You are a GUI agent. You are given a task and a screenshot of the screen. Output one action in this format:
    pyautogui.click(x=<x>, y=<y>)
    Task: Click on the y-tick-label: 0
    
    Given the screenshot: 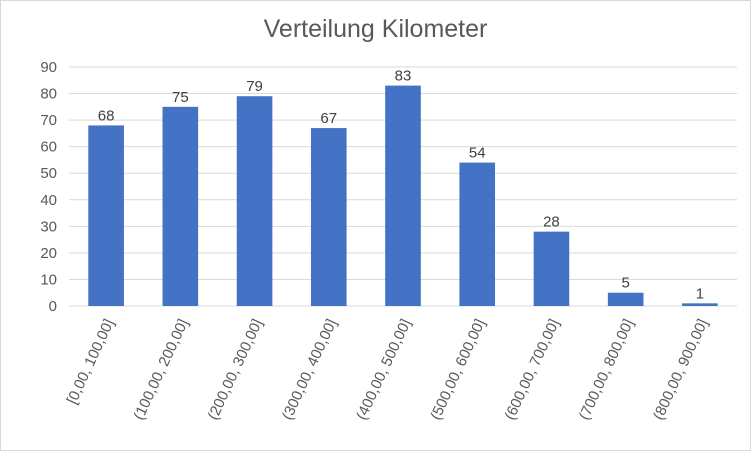 What is the action you would take?
    pyautogui.click(x=53, y=306)
    